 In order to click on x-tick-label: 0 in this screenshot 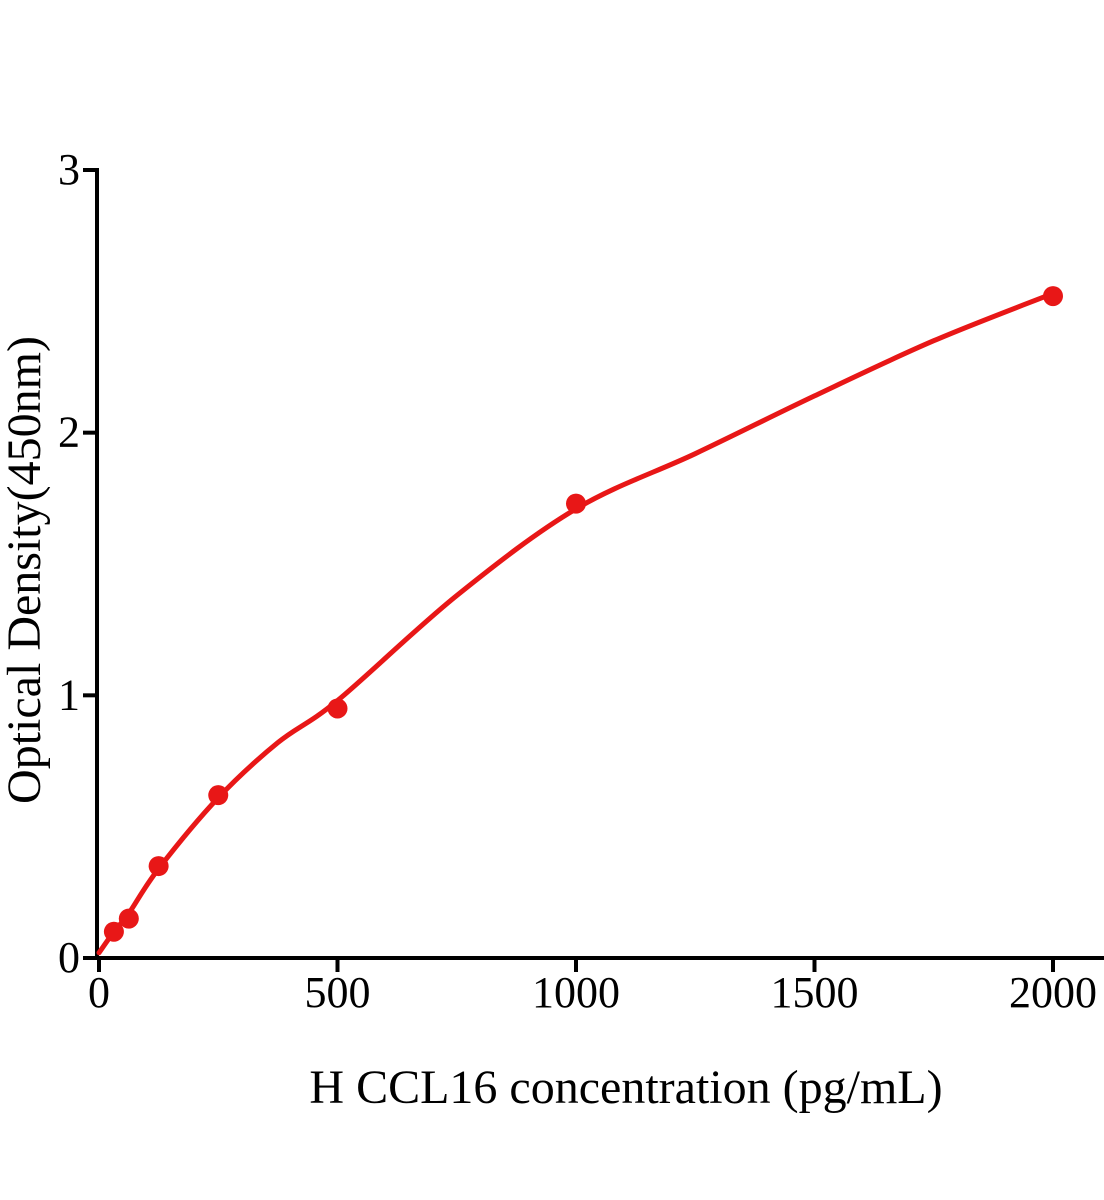, I will do `click(99, 992)`.